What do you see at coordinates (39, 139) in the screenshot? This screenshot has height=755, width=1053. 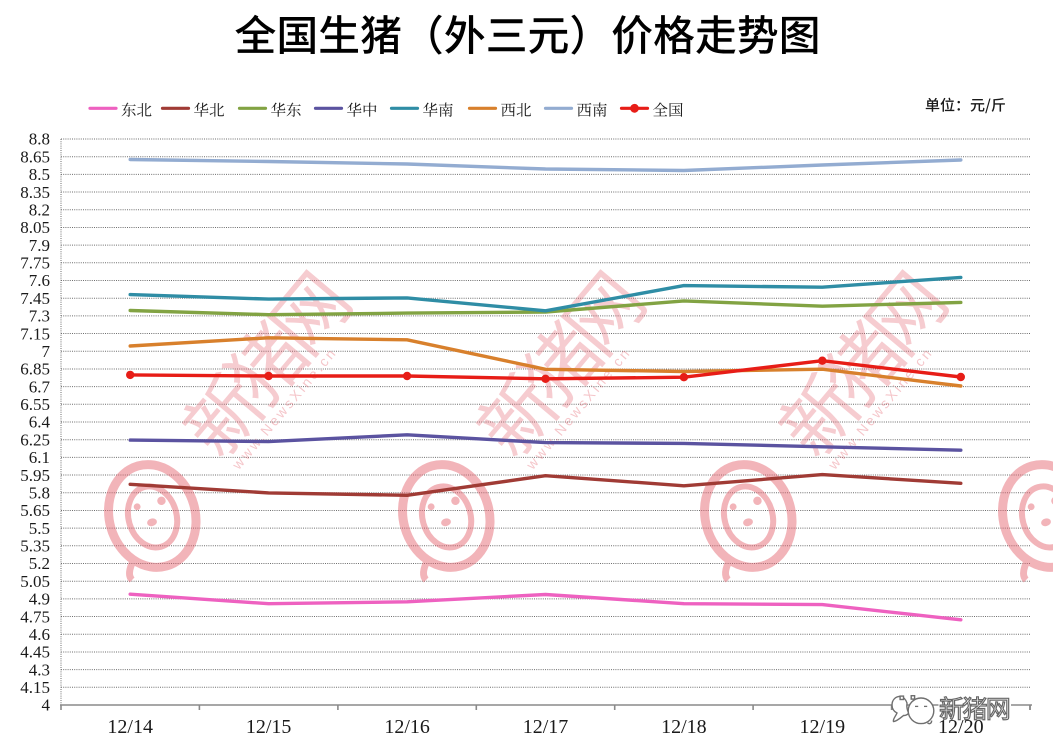 I see `svg-text: 8.8` at bounding box center [39, 139].